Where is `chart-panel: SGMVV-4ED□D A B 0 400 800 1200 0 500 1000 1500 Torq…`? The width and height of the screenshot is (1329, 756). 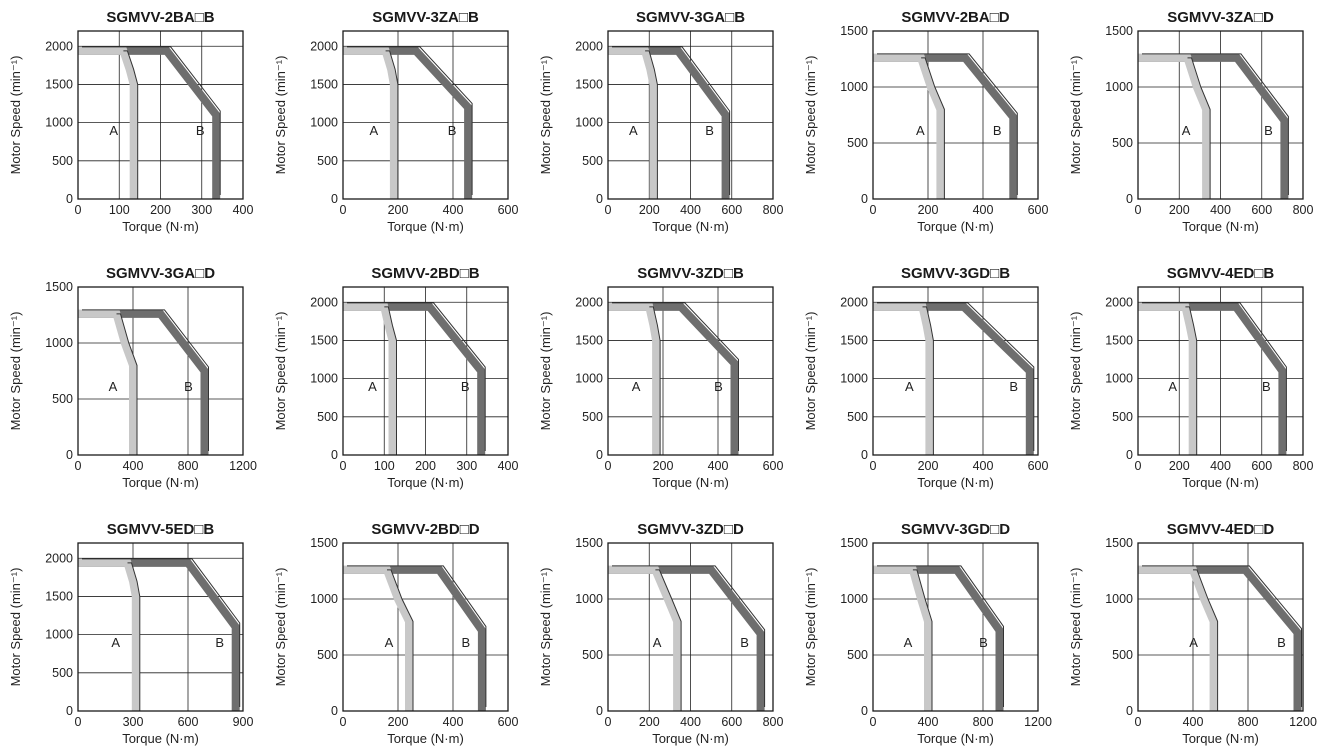
chart-panel: SGMVV-4ED□D A B 0 400 800 1200 0 500 1000 1500 Torq… is located at coordinates (1192, 633).